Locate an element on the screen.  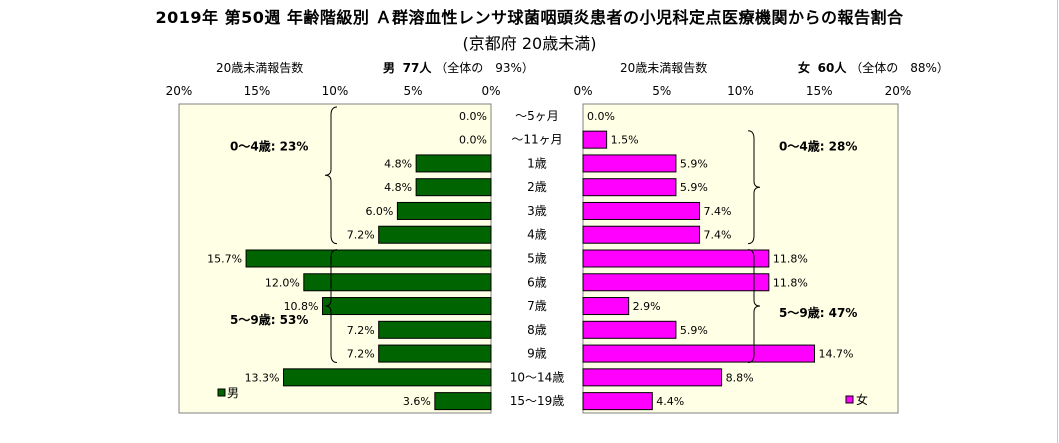
category-label: 7歳 is located at coordinates (537, 306).